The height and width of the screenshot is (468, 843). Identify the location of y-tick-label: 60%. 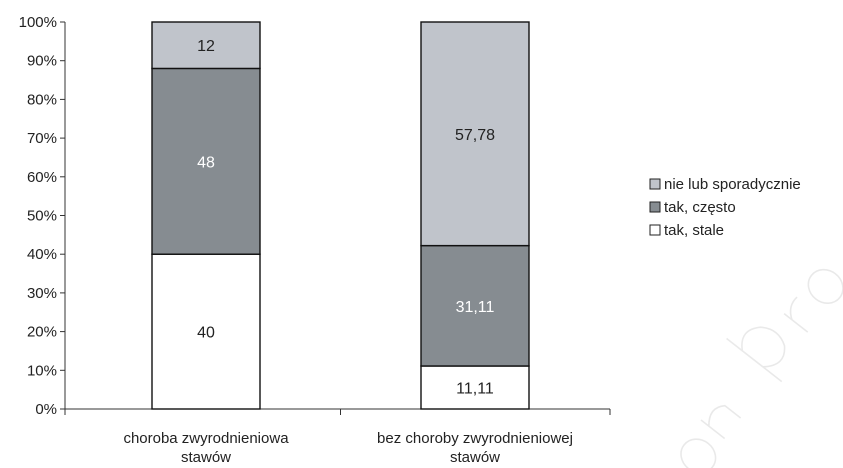
(42, 177).